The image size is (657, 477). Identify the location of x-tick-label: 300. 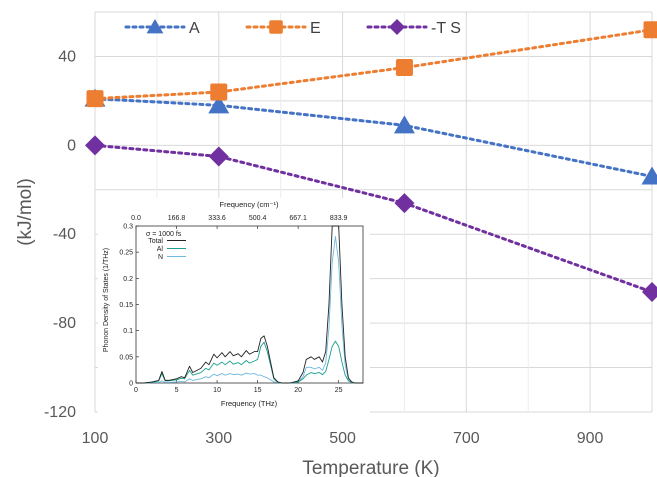
(218, 438).